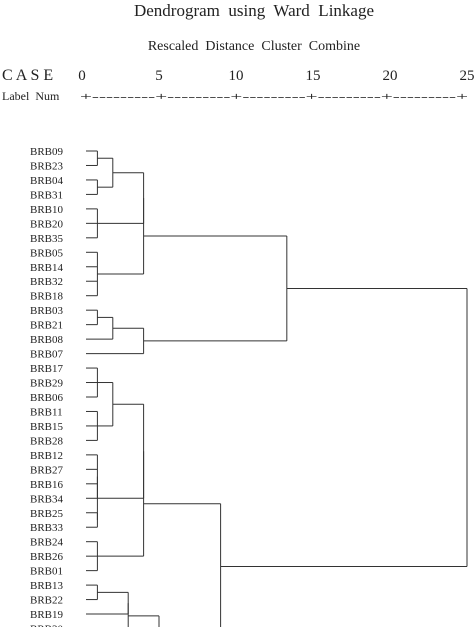 The height and width of the screenshot is (627, 474). Describe the element at coordinates (47, 297) in the screenshot. I see `leaf-label: BRB18` at that location.